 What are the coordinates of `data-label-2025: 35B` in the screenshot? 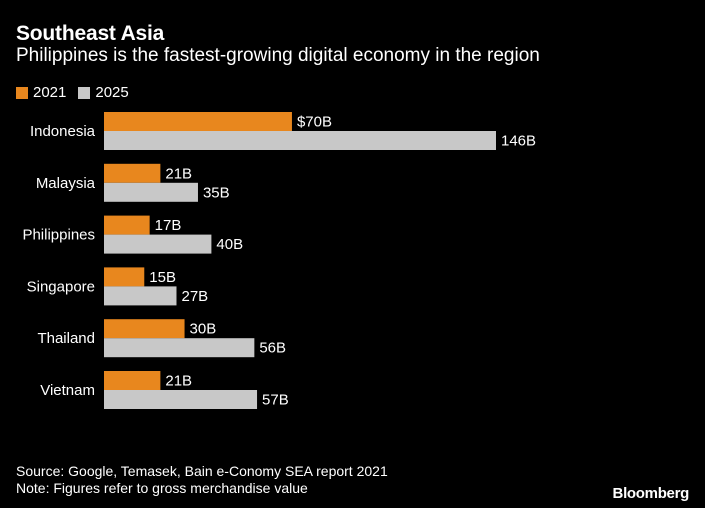 It's located at (216, 192).